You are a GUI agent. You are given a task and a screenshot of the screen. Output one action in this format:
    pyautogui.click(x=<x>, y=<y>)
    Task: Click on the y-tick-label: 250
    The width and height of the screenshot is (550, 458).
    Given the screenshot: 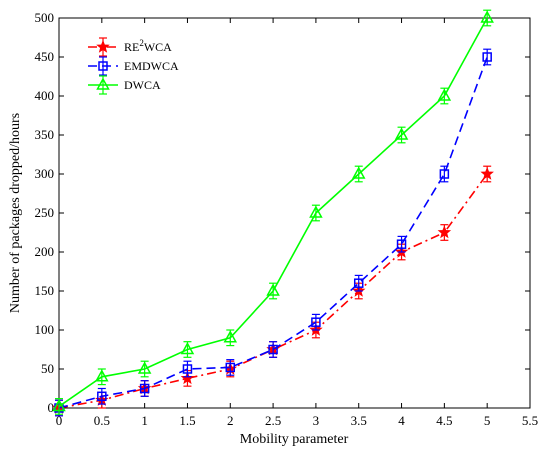 What is the action you would take?
    pyautogui.click(x=45, y=212)
    